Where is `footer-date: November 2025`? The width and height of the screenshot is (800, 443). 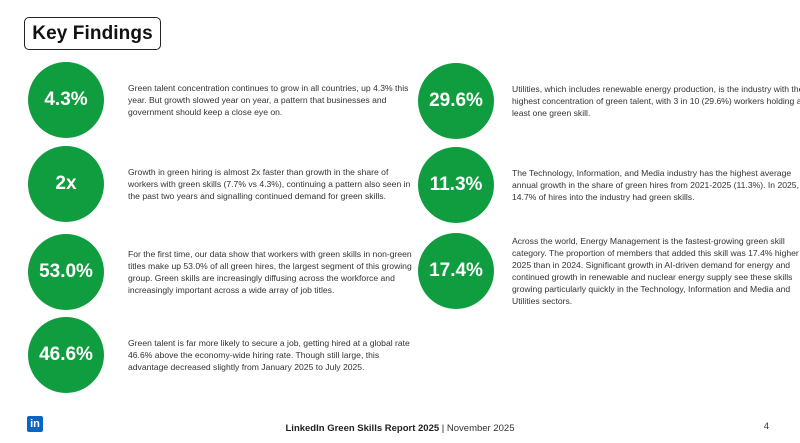 footer-date: November 2025 is located at coordinates (480, 428).